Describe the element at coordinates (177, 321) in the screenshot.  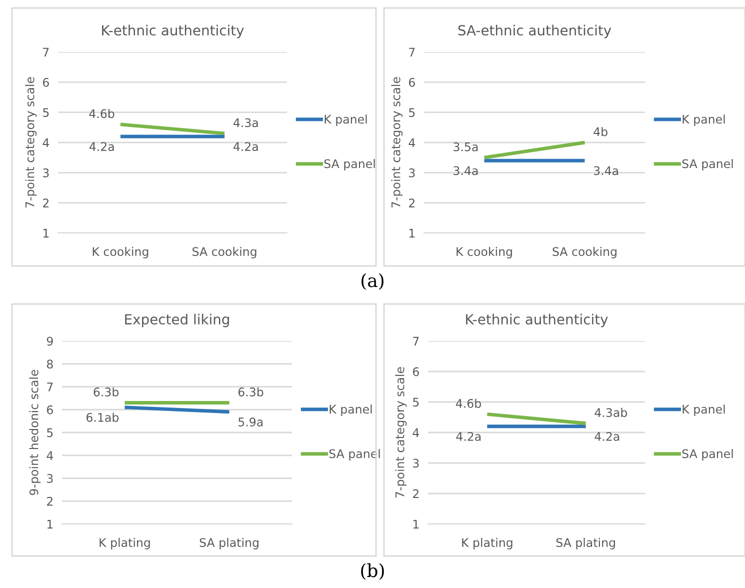
I see `chart-title: Expected liking` at that location.